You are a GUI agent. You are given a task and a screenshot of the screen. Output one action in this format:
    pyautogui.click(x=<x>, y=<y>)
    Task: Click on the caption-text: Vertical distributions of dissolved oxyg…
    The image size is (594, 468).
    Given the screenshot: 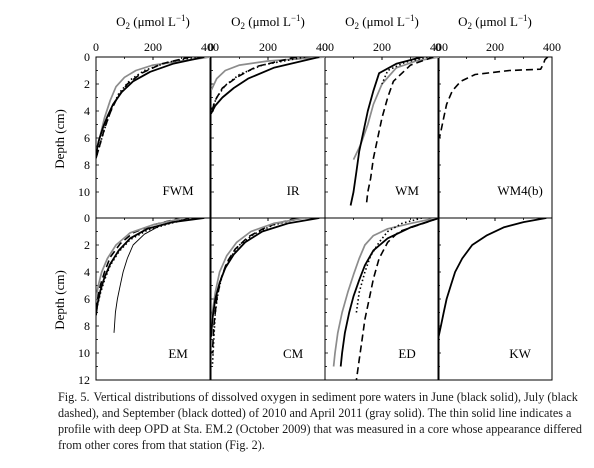 What is the action you would take?
    pyautogui.click(x=320, y=421)
    